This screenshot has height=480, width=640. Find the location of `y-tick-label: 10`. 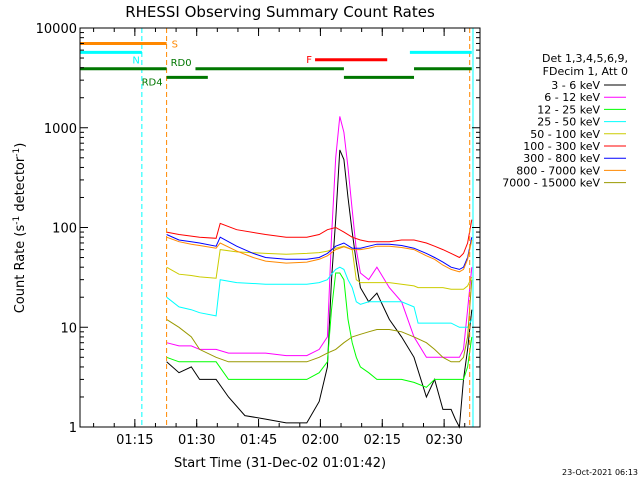

y-tick-label: 10 is located at coordinates (68, 328).